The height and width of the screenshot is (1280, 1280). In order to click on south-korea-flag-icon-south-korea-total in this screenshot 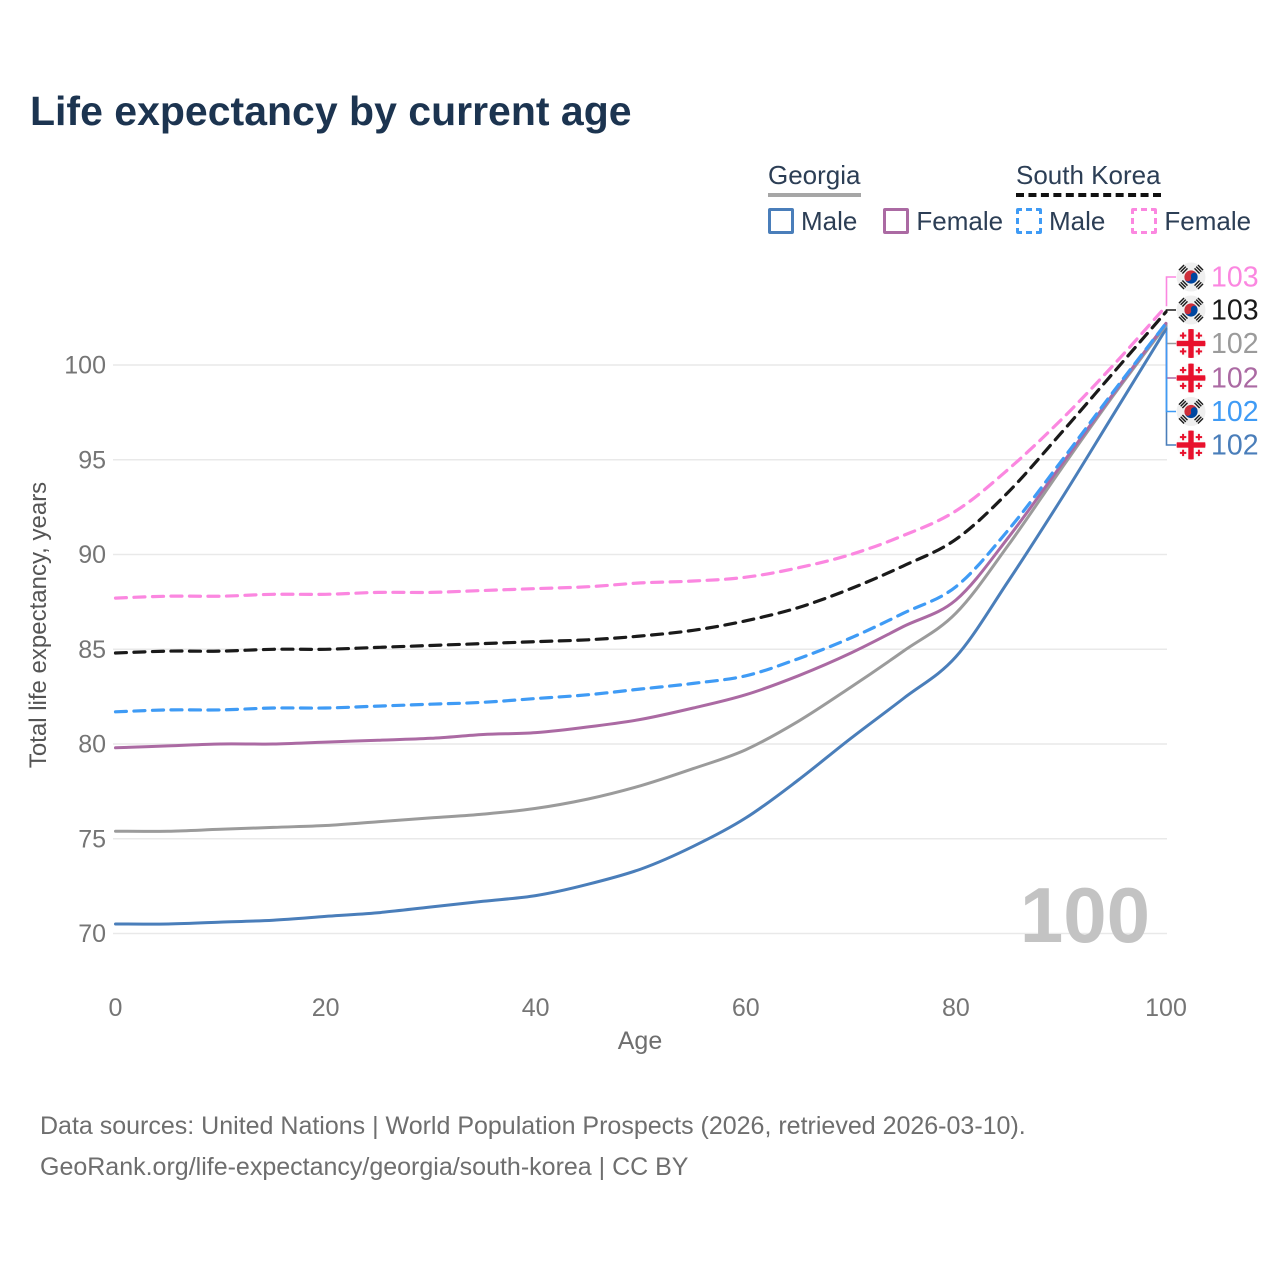, I will do `click(1191, 310)`.